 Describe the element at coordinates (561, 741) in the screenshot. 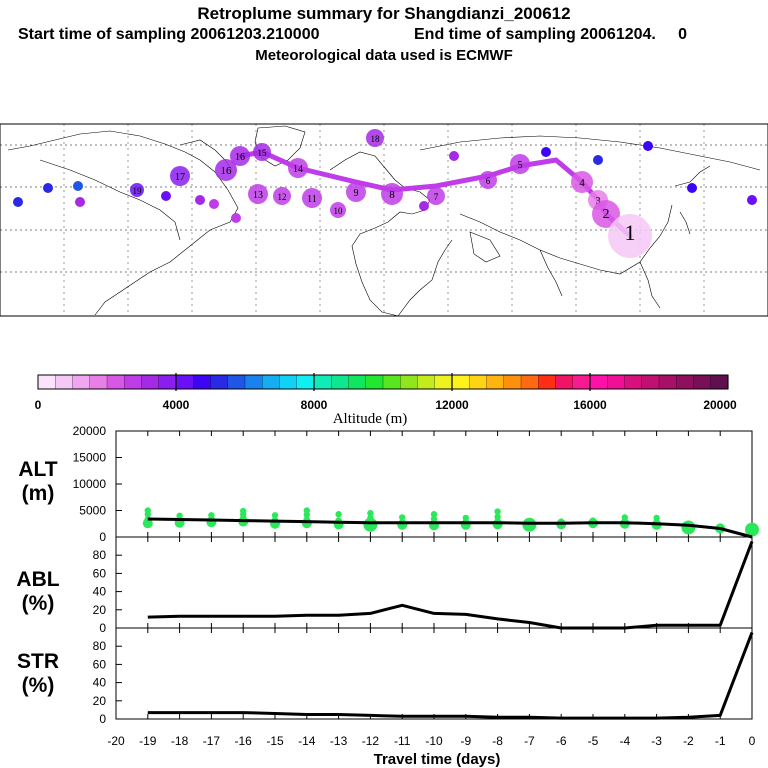

I see `x-tick-label: -6` at that location.